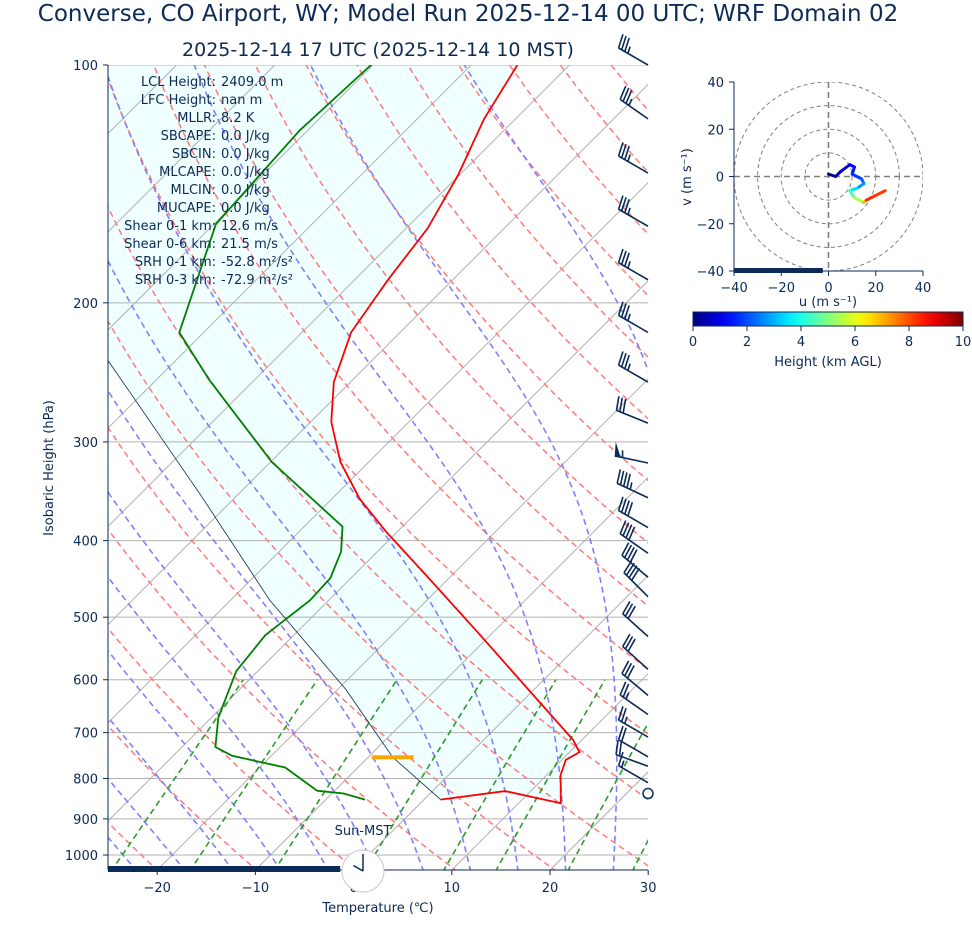  Describe the element at coordinates (378, 50) in the screenshot. I see `figure-subtitle: 2025-12-14 17 UTC (2025-12-14 10 MST)` at that location.